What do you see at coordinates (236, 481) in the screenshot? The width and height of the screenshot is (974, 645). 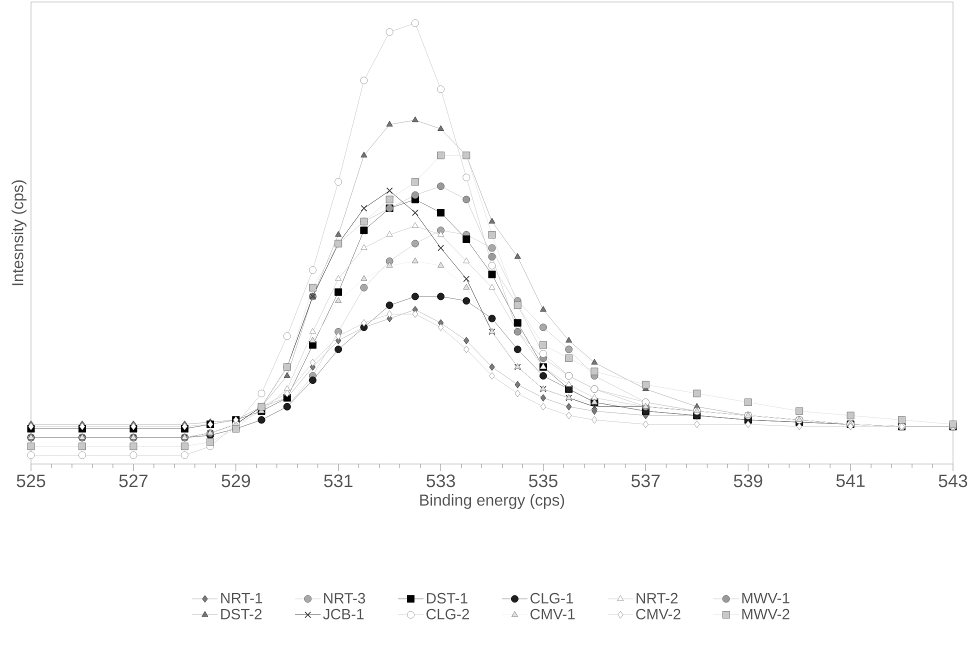 I see `x-tick-label: 529` at bounding box center [236, 481].